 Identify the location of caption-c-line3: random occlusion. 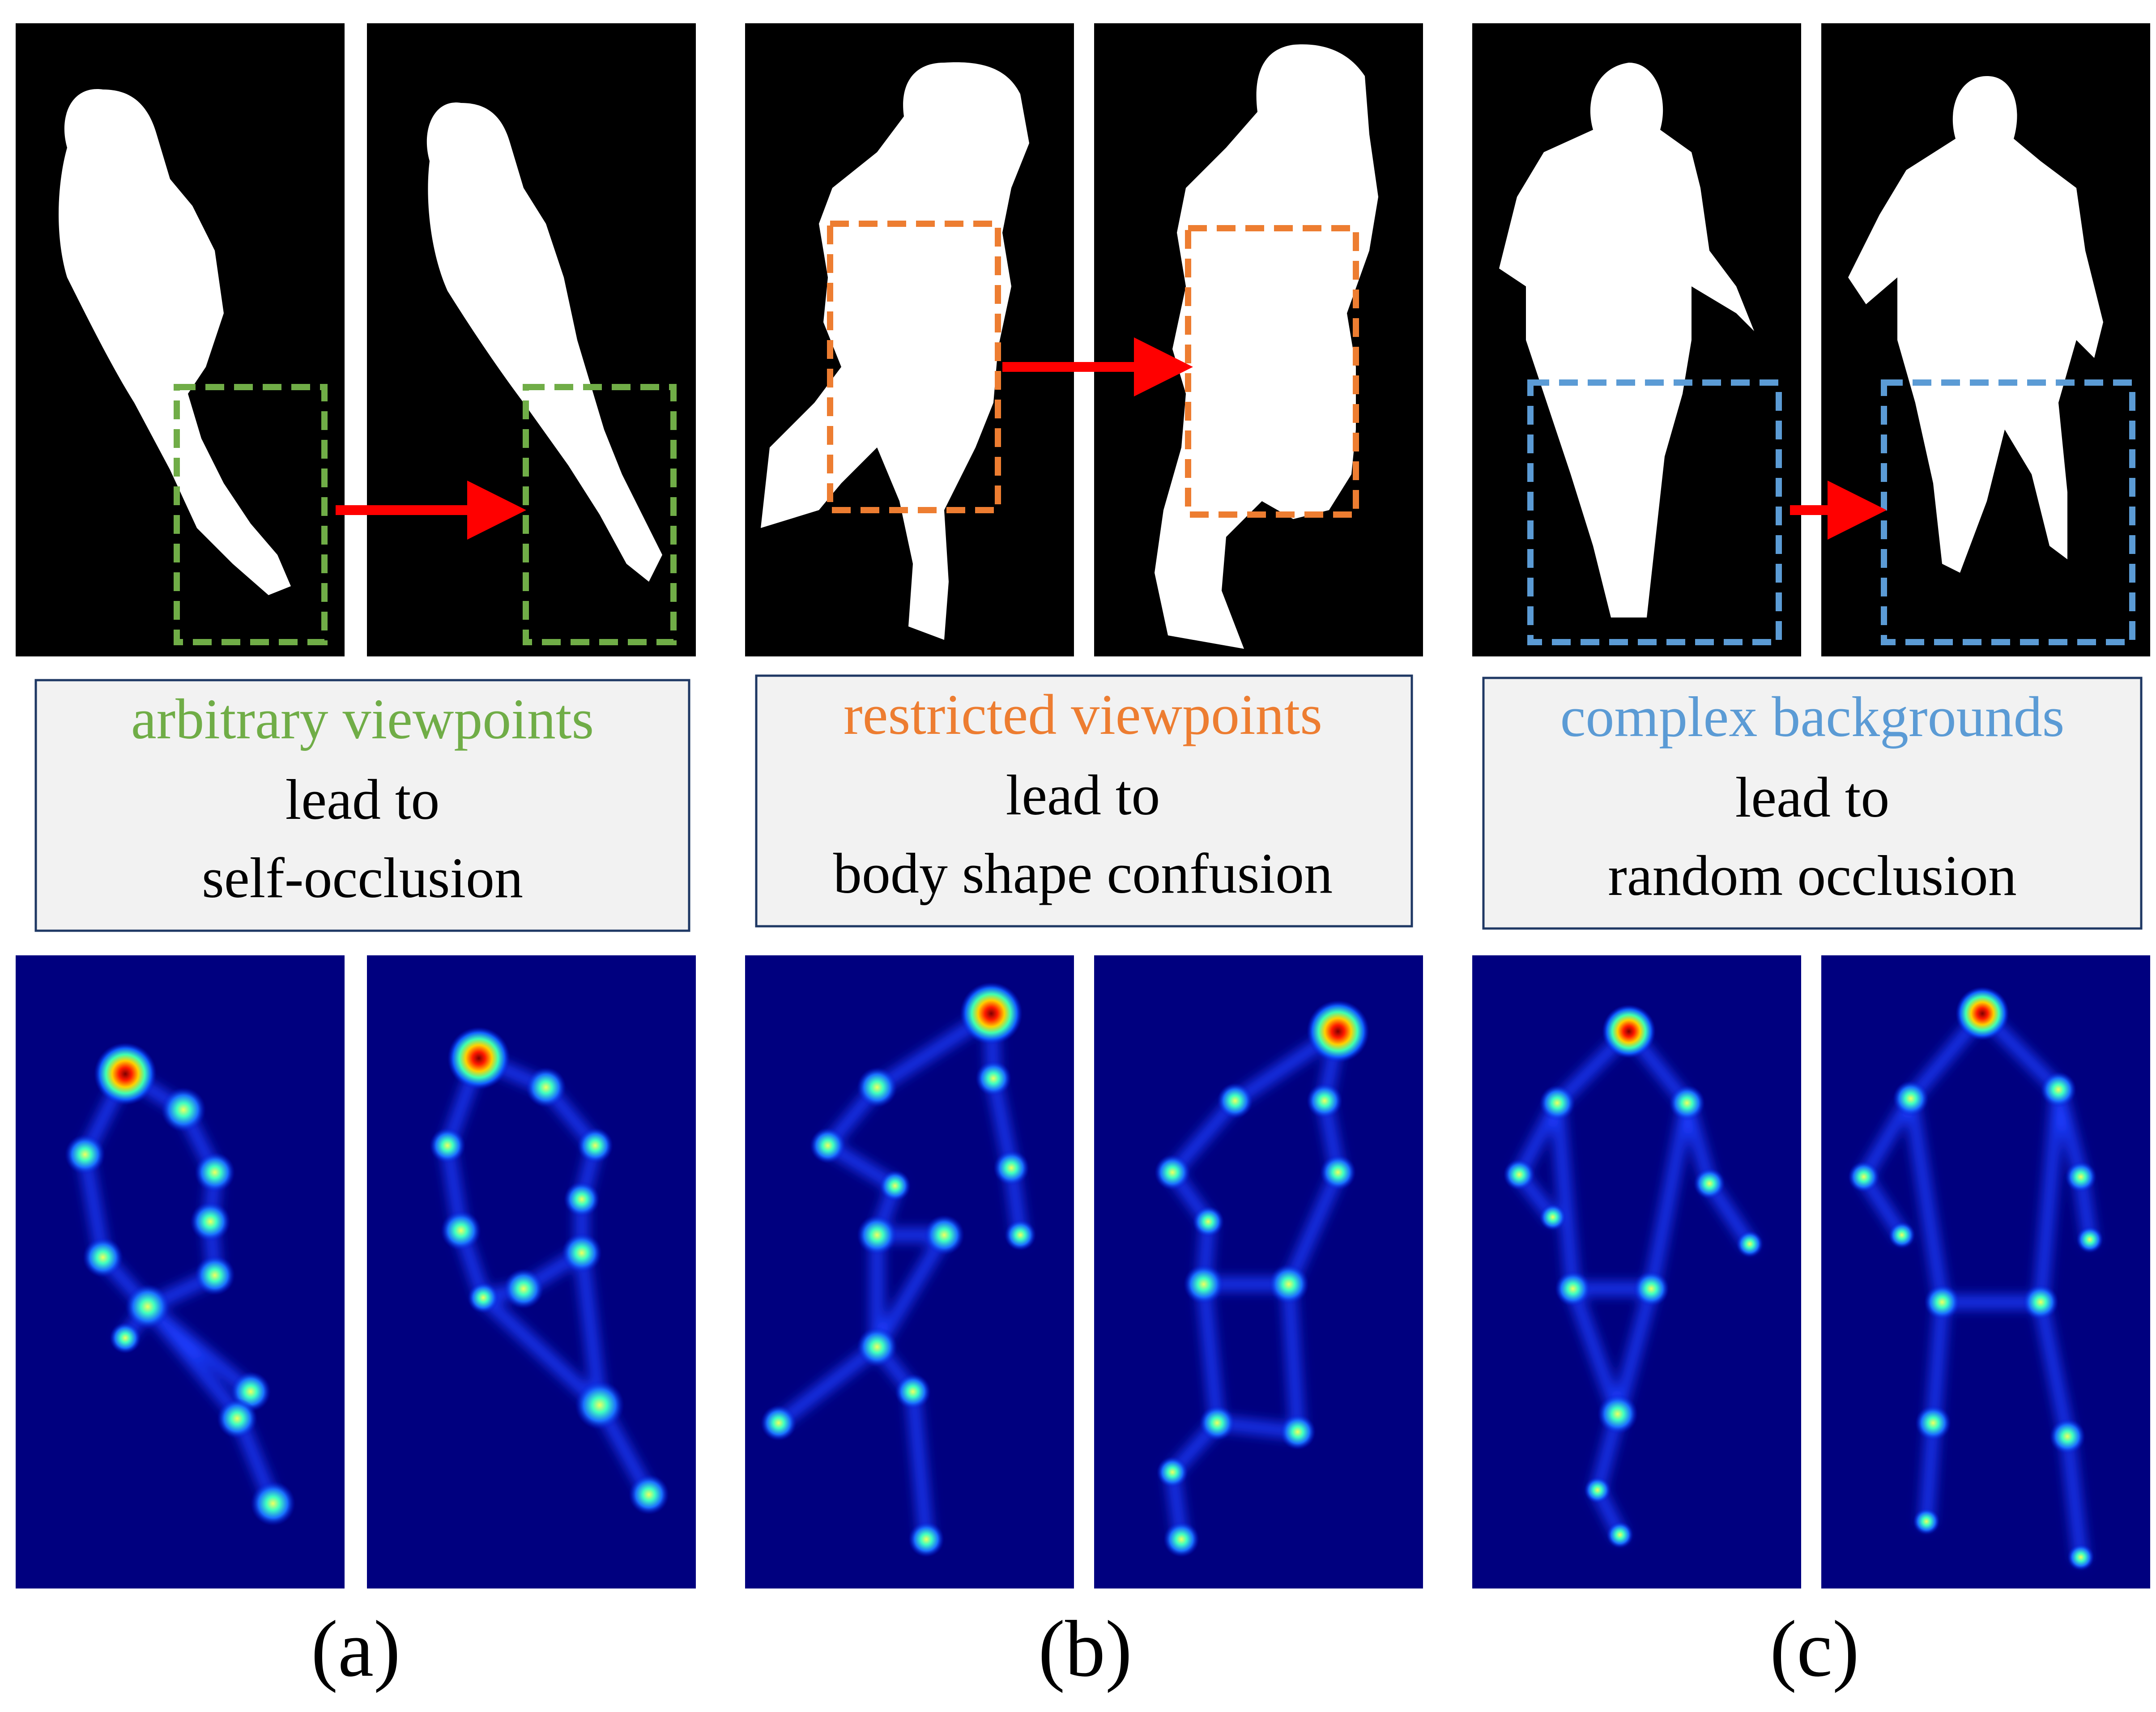
(1812, 875).